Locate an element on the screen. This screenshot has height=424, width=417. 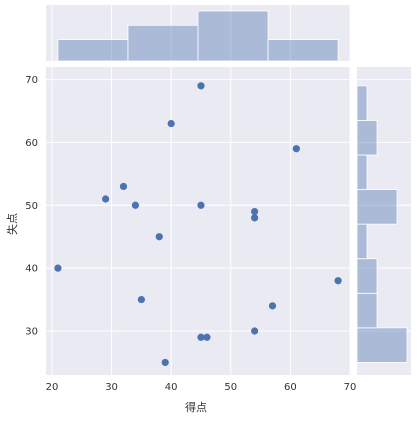
y-tick-label: 30 is located at coordinates (31, 332).